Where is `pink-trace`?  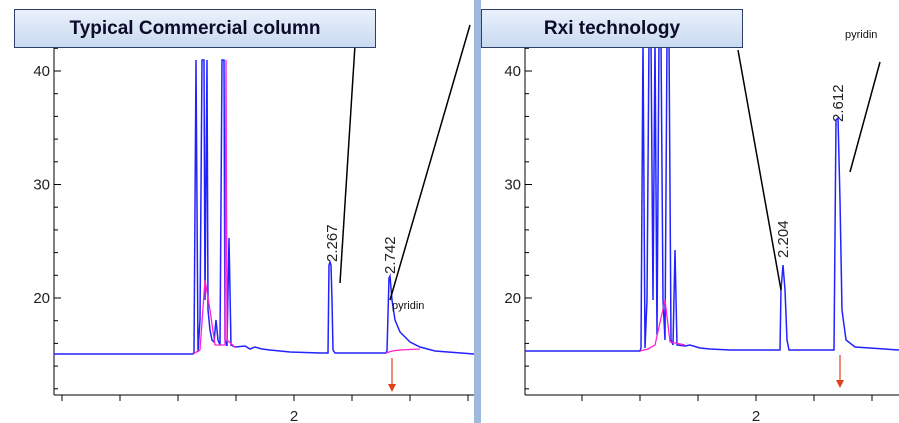 pink-trace is located at coordinates (662, 325).